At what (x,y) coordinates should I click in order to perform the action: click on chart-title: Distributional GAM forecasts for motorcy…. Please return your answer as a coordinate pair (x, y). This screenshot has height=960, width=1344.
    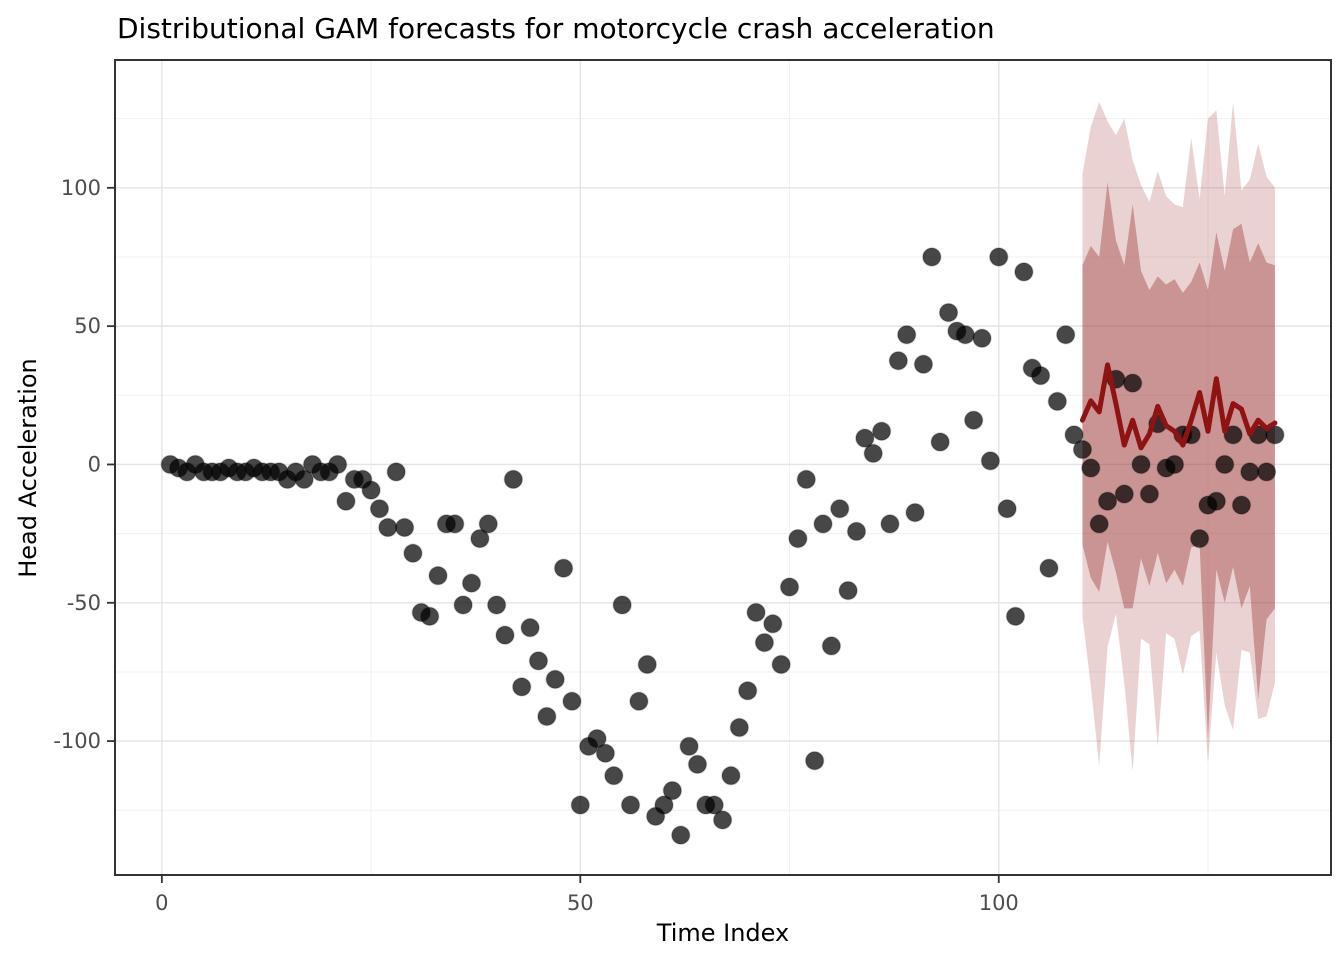
    Looking at the image, I should click on (556, 28).